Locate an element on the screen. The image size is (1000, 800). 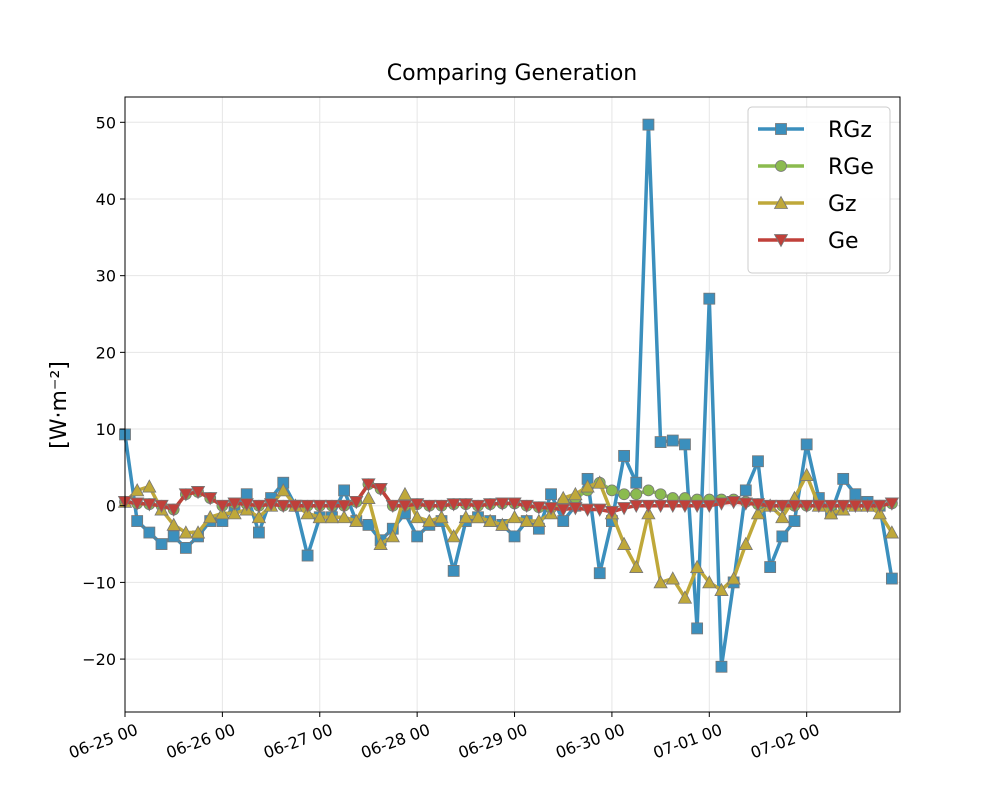
y-tick-label: −10 is located at coordinates (99, 582).